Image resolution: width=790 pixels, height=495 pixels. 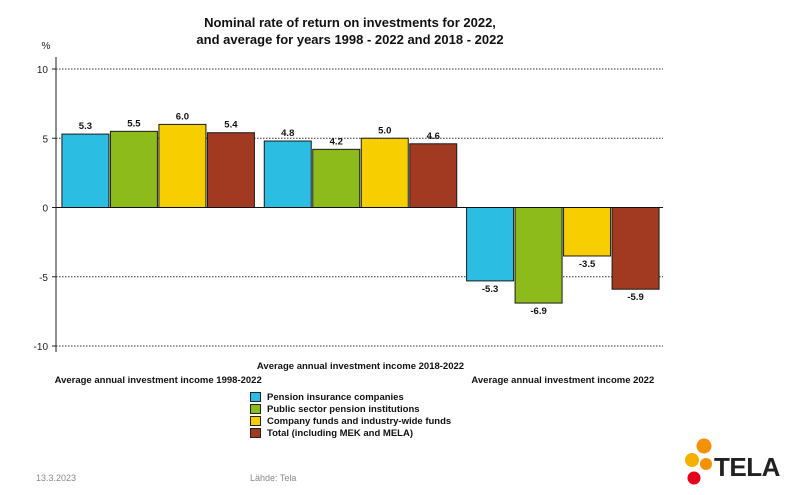 I want to click on data-label: 5.4, so click(x=231, y=125).